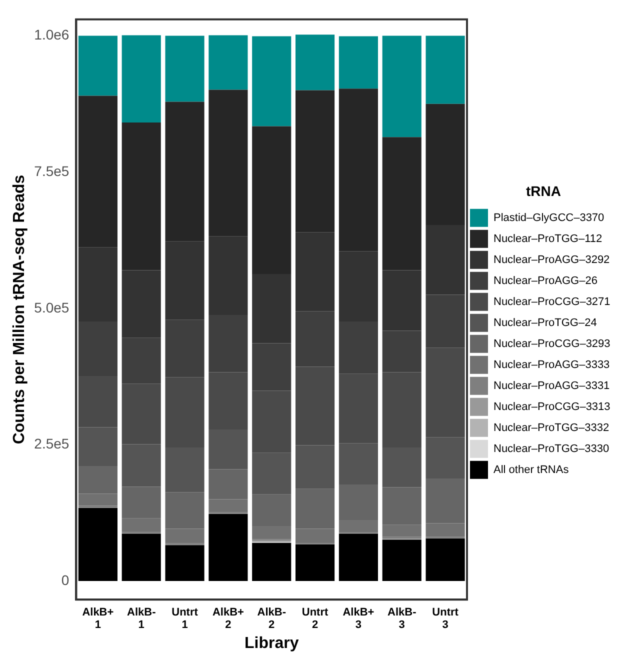  I want to click on legend-label: Nuclear–ProAGG–26, so click(546, 280).